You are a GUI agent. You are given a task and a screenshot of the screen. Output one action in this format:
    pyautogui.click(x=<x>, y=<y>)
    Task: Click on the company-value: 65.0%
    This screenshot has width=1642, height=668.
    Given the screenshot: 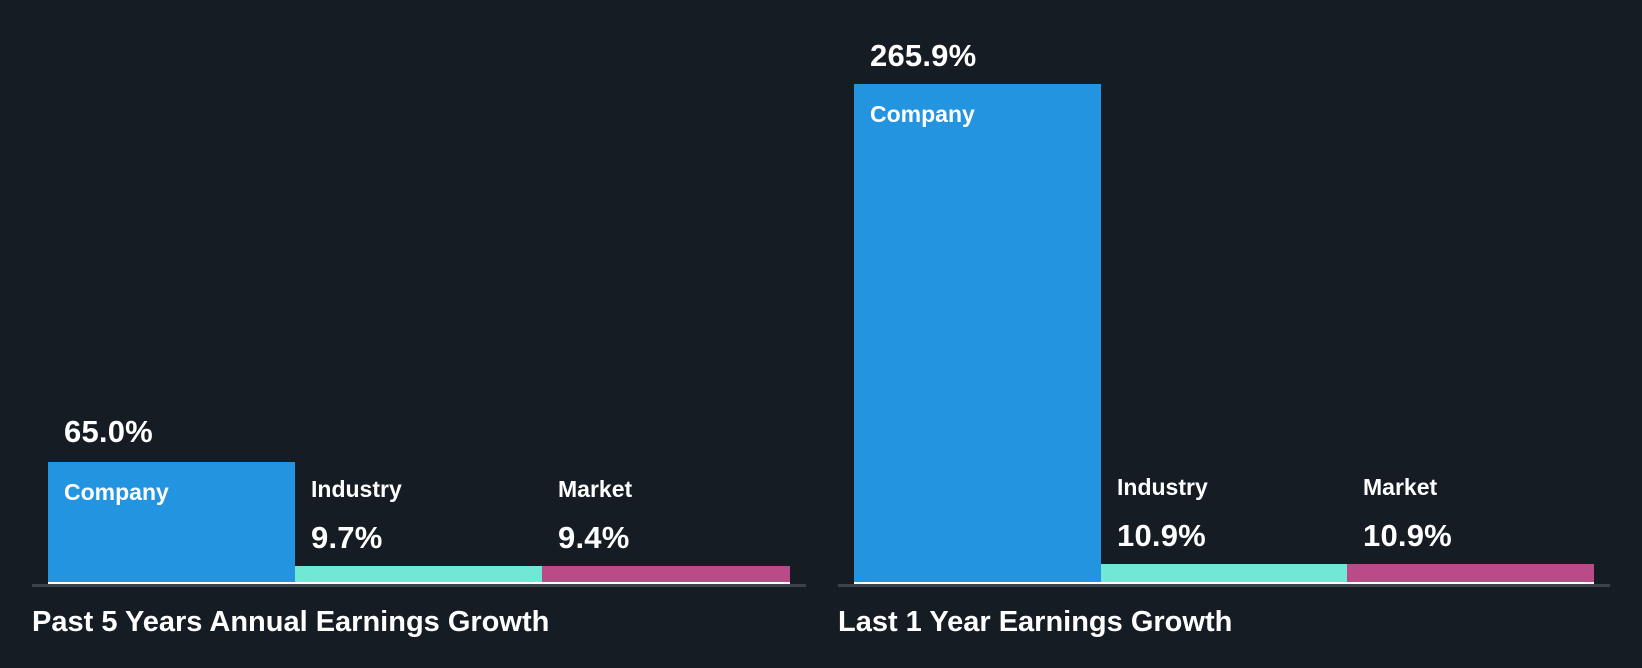 What is the action you would take?
    pyautogui.click(x=108, y=431)
    